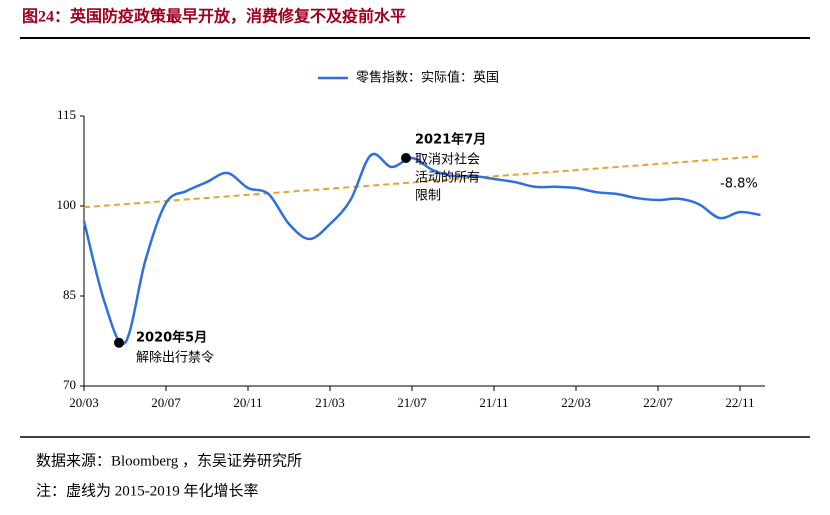 This screenshot has width=830, height=515. What do you see at coordinates (69, 384) in the screenshot?
I see `y-tick-label: 70` at bounding box center [69, 384].